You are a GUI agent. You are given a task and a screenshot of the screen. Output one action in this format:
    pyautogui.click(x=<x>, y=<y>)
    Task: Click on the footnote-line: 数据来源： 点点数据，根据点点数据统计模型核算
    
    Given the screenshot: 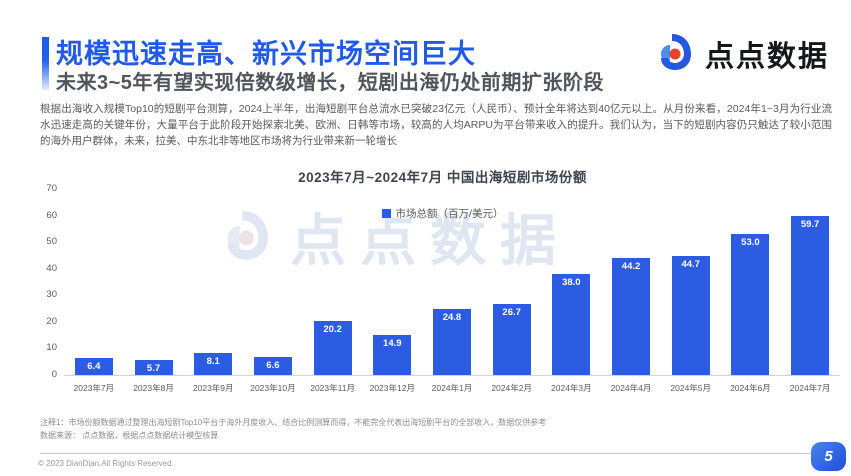 What is the action you would take?
    pyautogui.click(x=129, y=435)
    